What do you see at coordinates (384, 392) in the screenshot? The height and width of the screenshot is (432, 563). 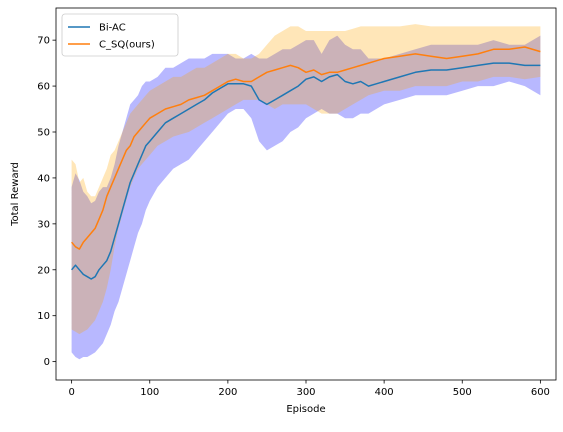 I see `x-tick-label: 400` at bounding box center [384, 392].